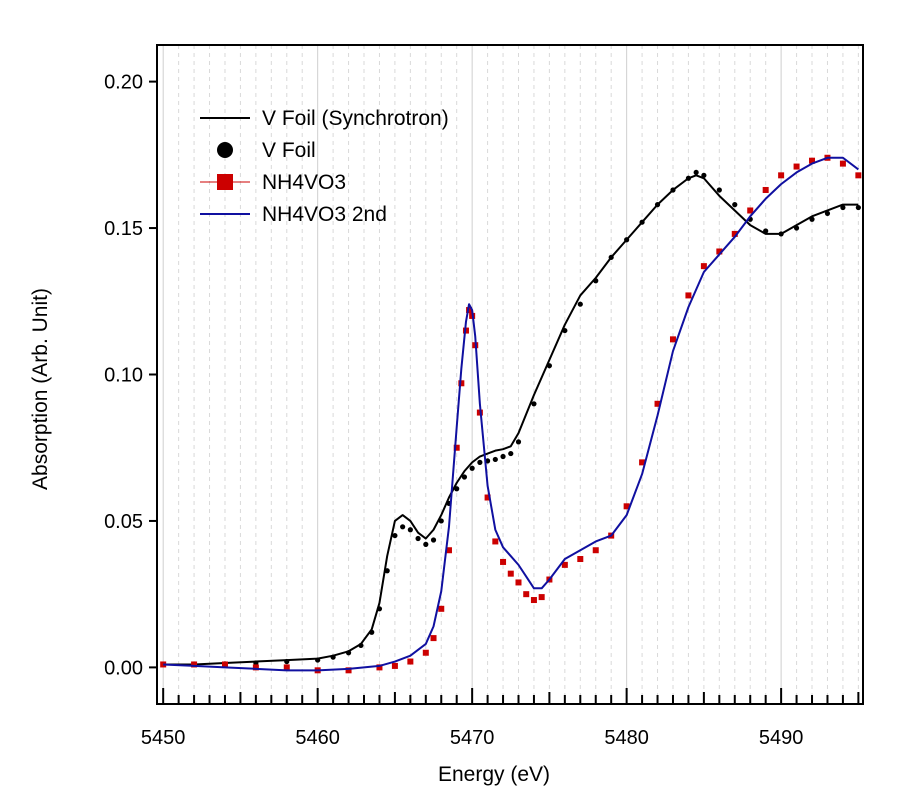 This screenshot has height=802, width=902. What do you see at coordinates (626, 738) in the screenshot?
I see `x-tick-label: 5480` at bounding box center [626, 738].